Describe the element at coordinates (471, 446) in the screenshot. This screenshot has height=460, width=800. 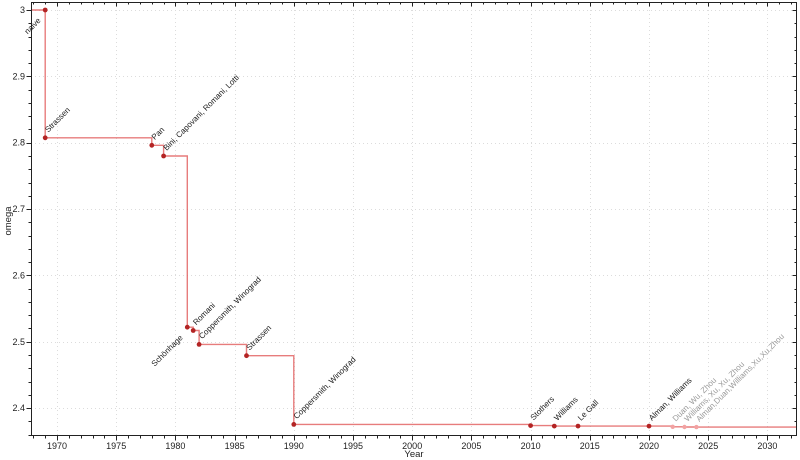
I see `svg-text: 2005` at that location.